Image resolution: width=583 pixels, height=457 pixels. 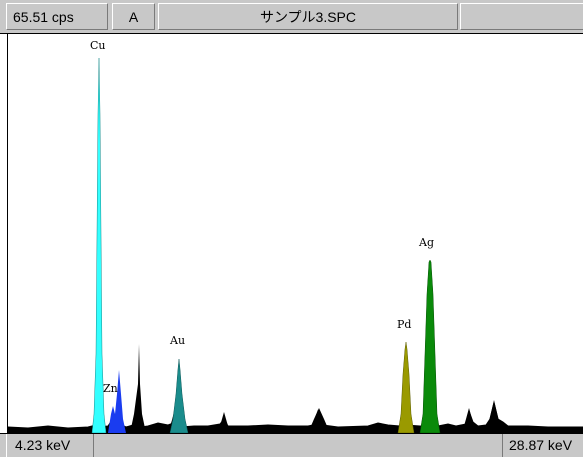 I want to click on label-ag: Ag, so click(x=426, y=242).